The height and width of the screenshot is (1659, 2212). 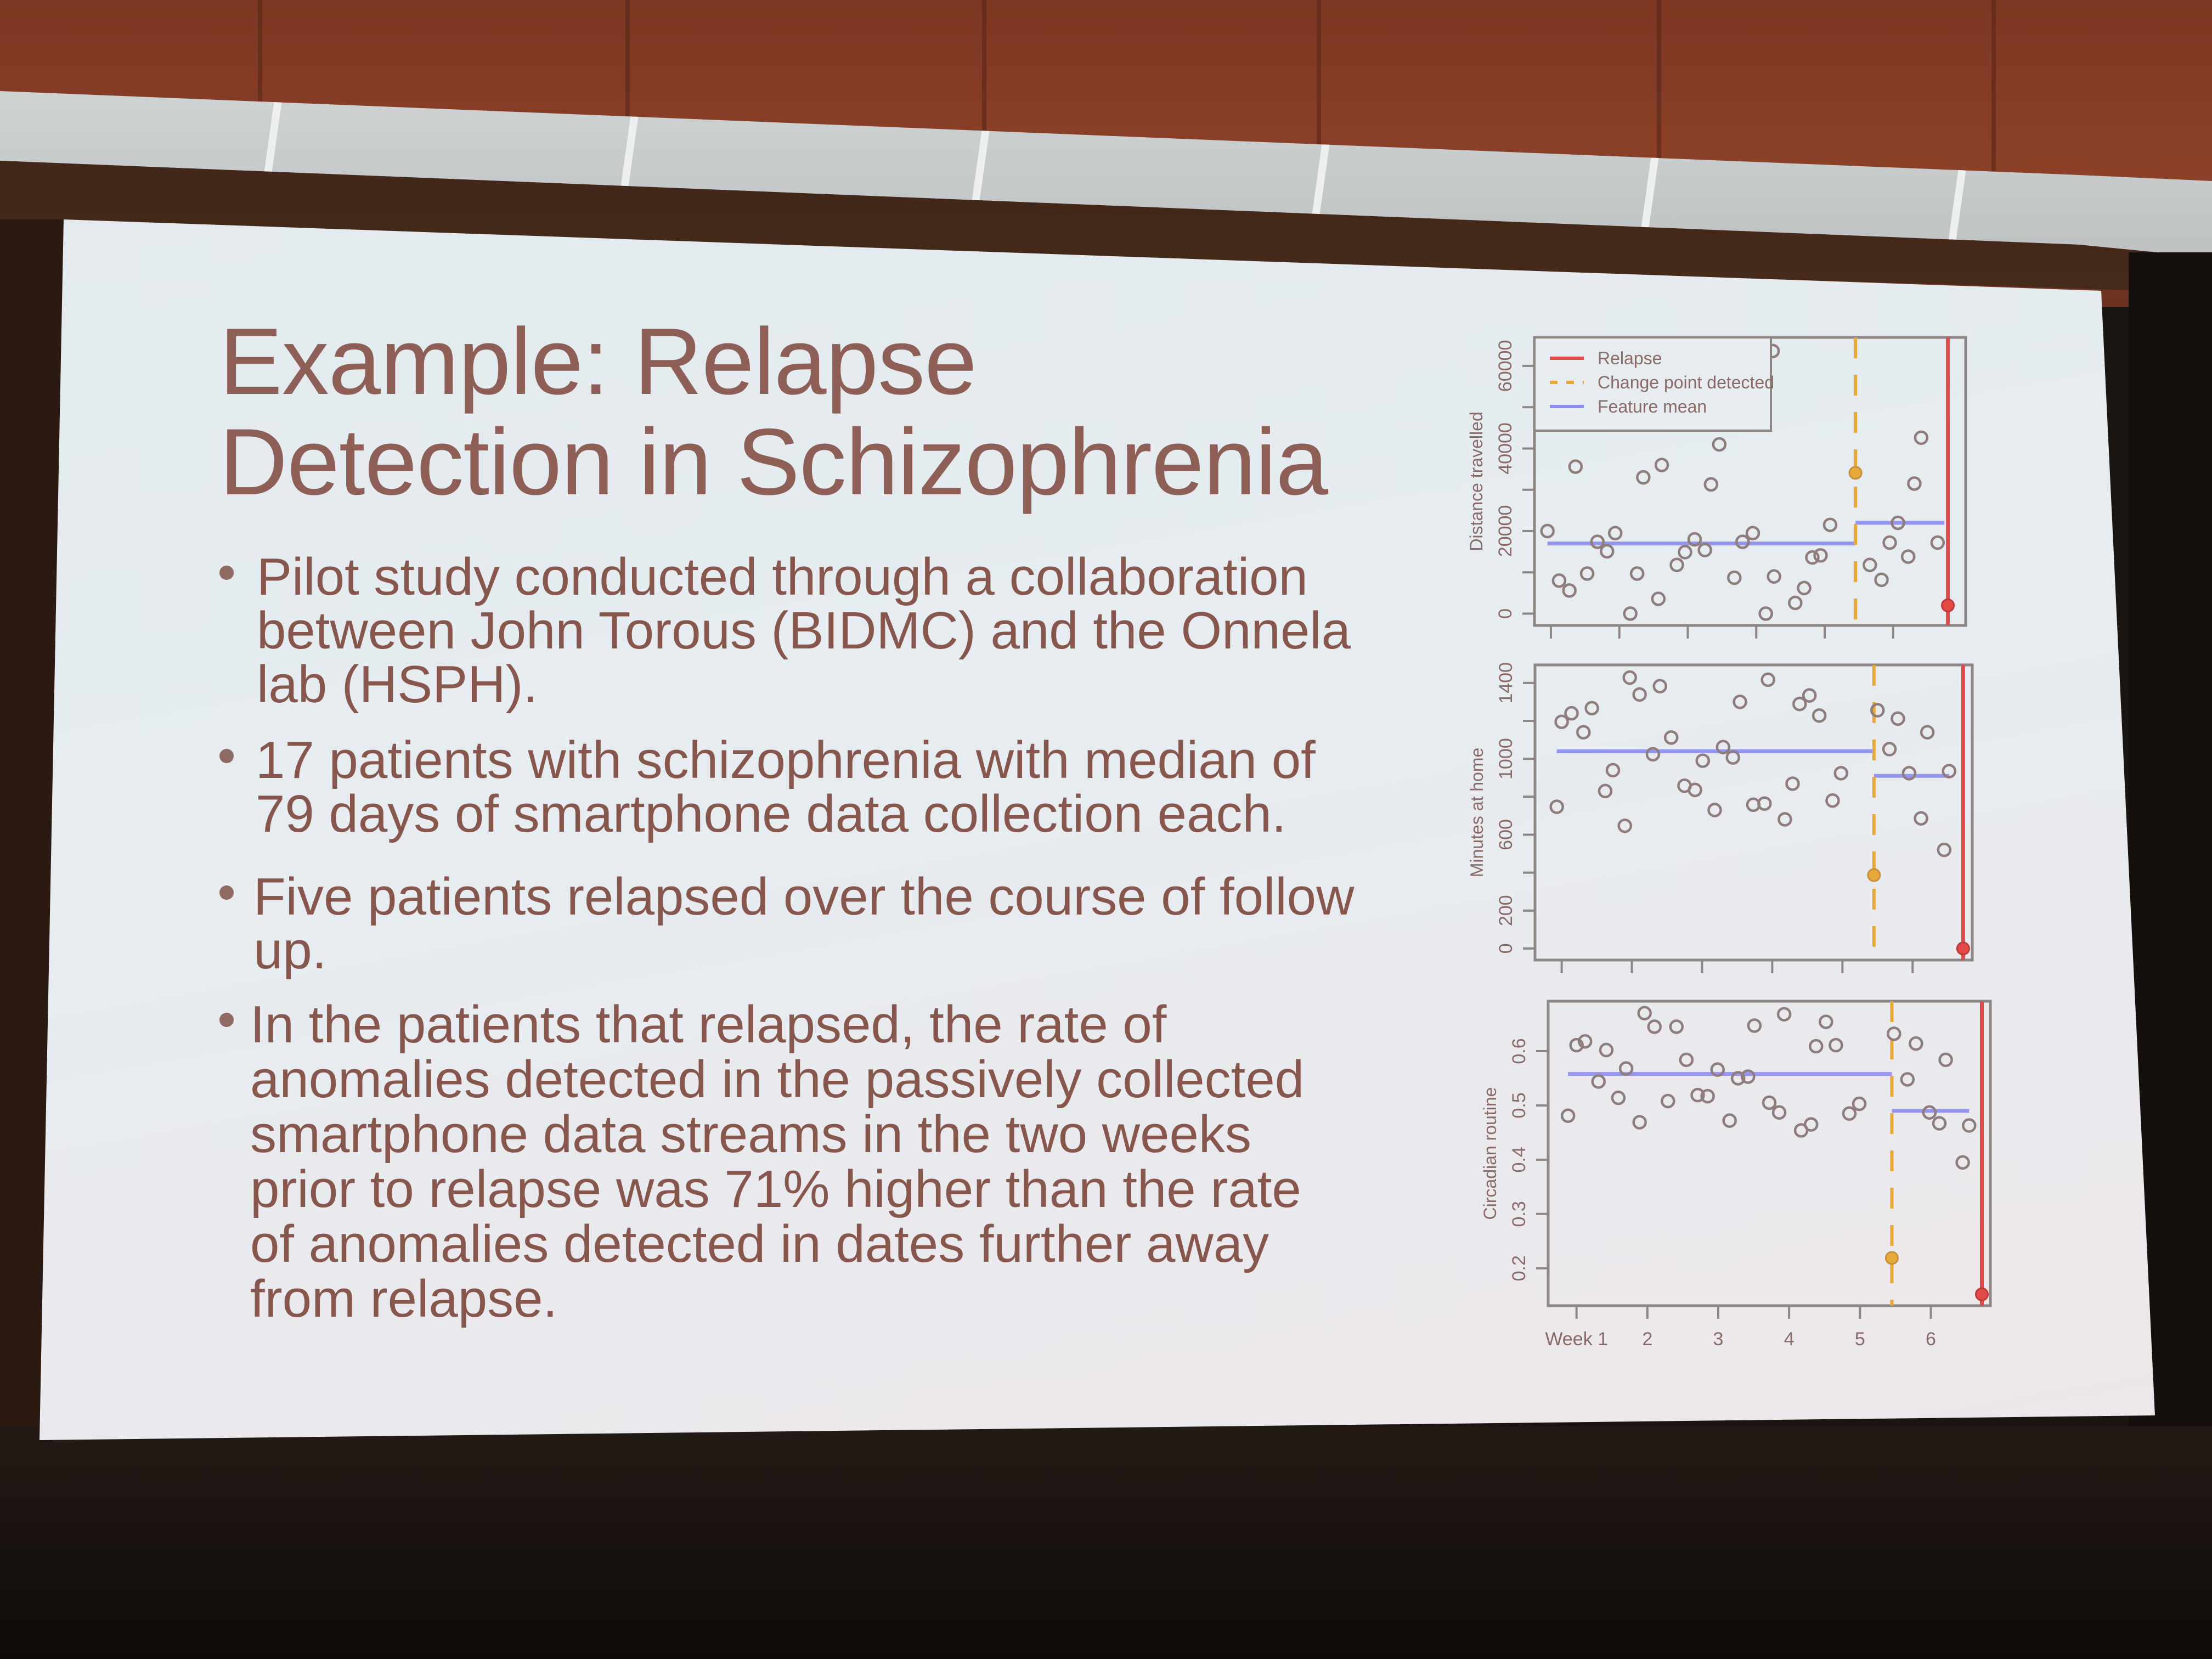 What do you see at coordinates (1576, 1339) in the screenshot?
I see `x-tick-label: Week 1` at bounding box center [1576, 1339].